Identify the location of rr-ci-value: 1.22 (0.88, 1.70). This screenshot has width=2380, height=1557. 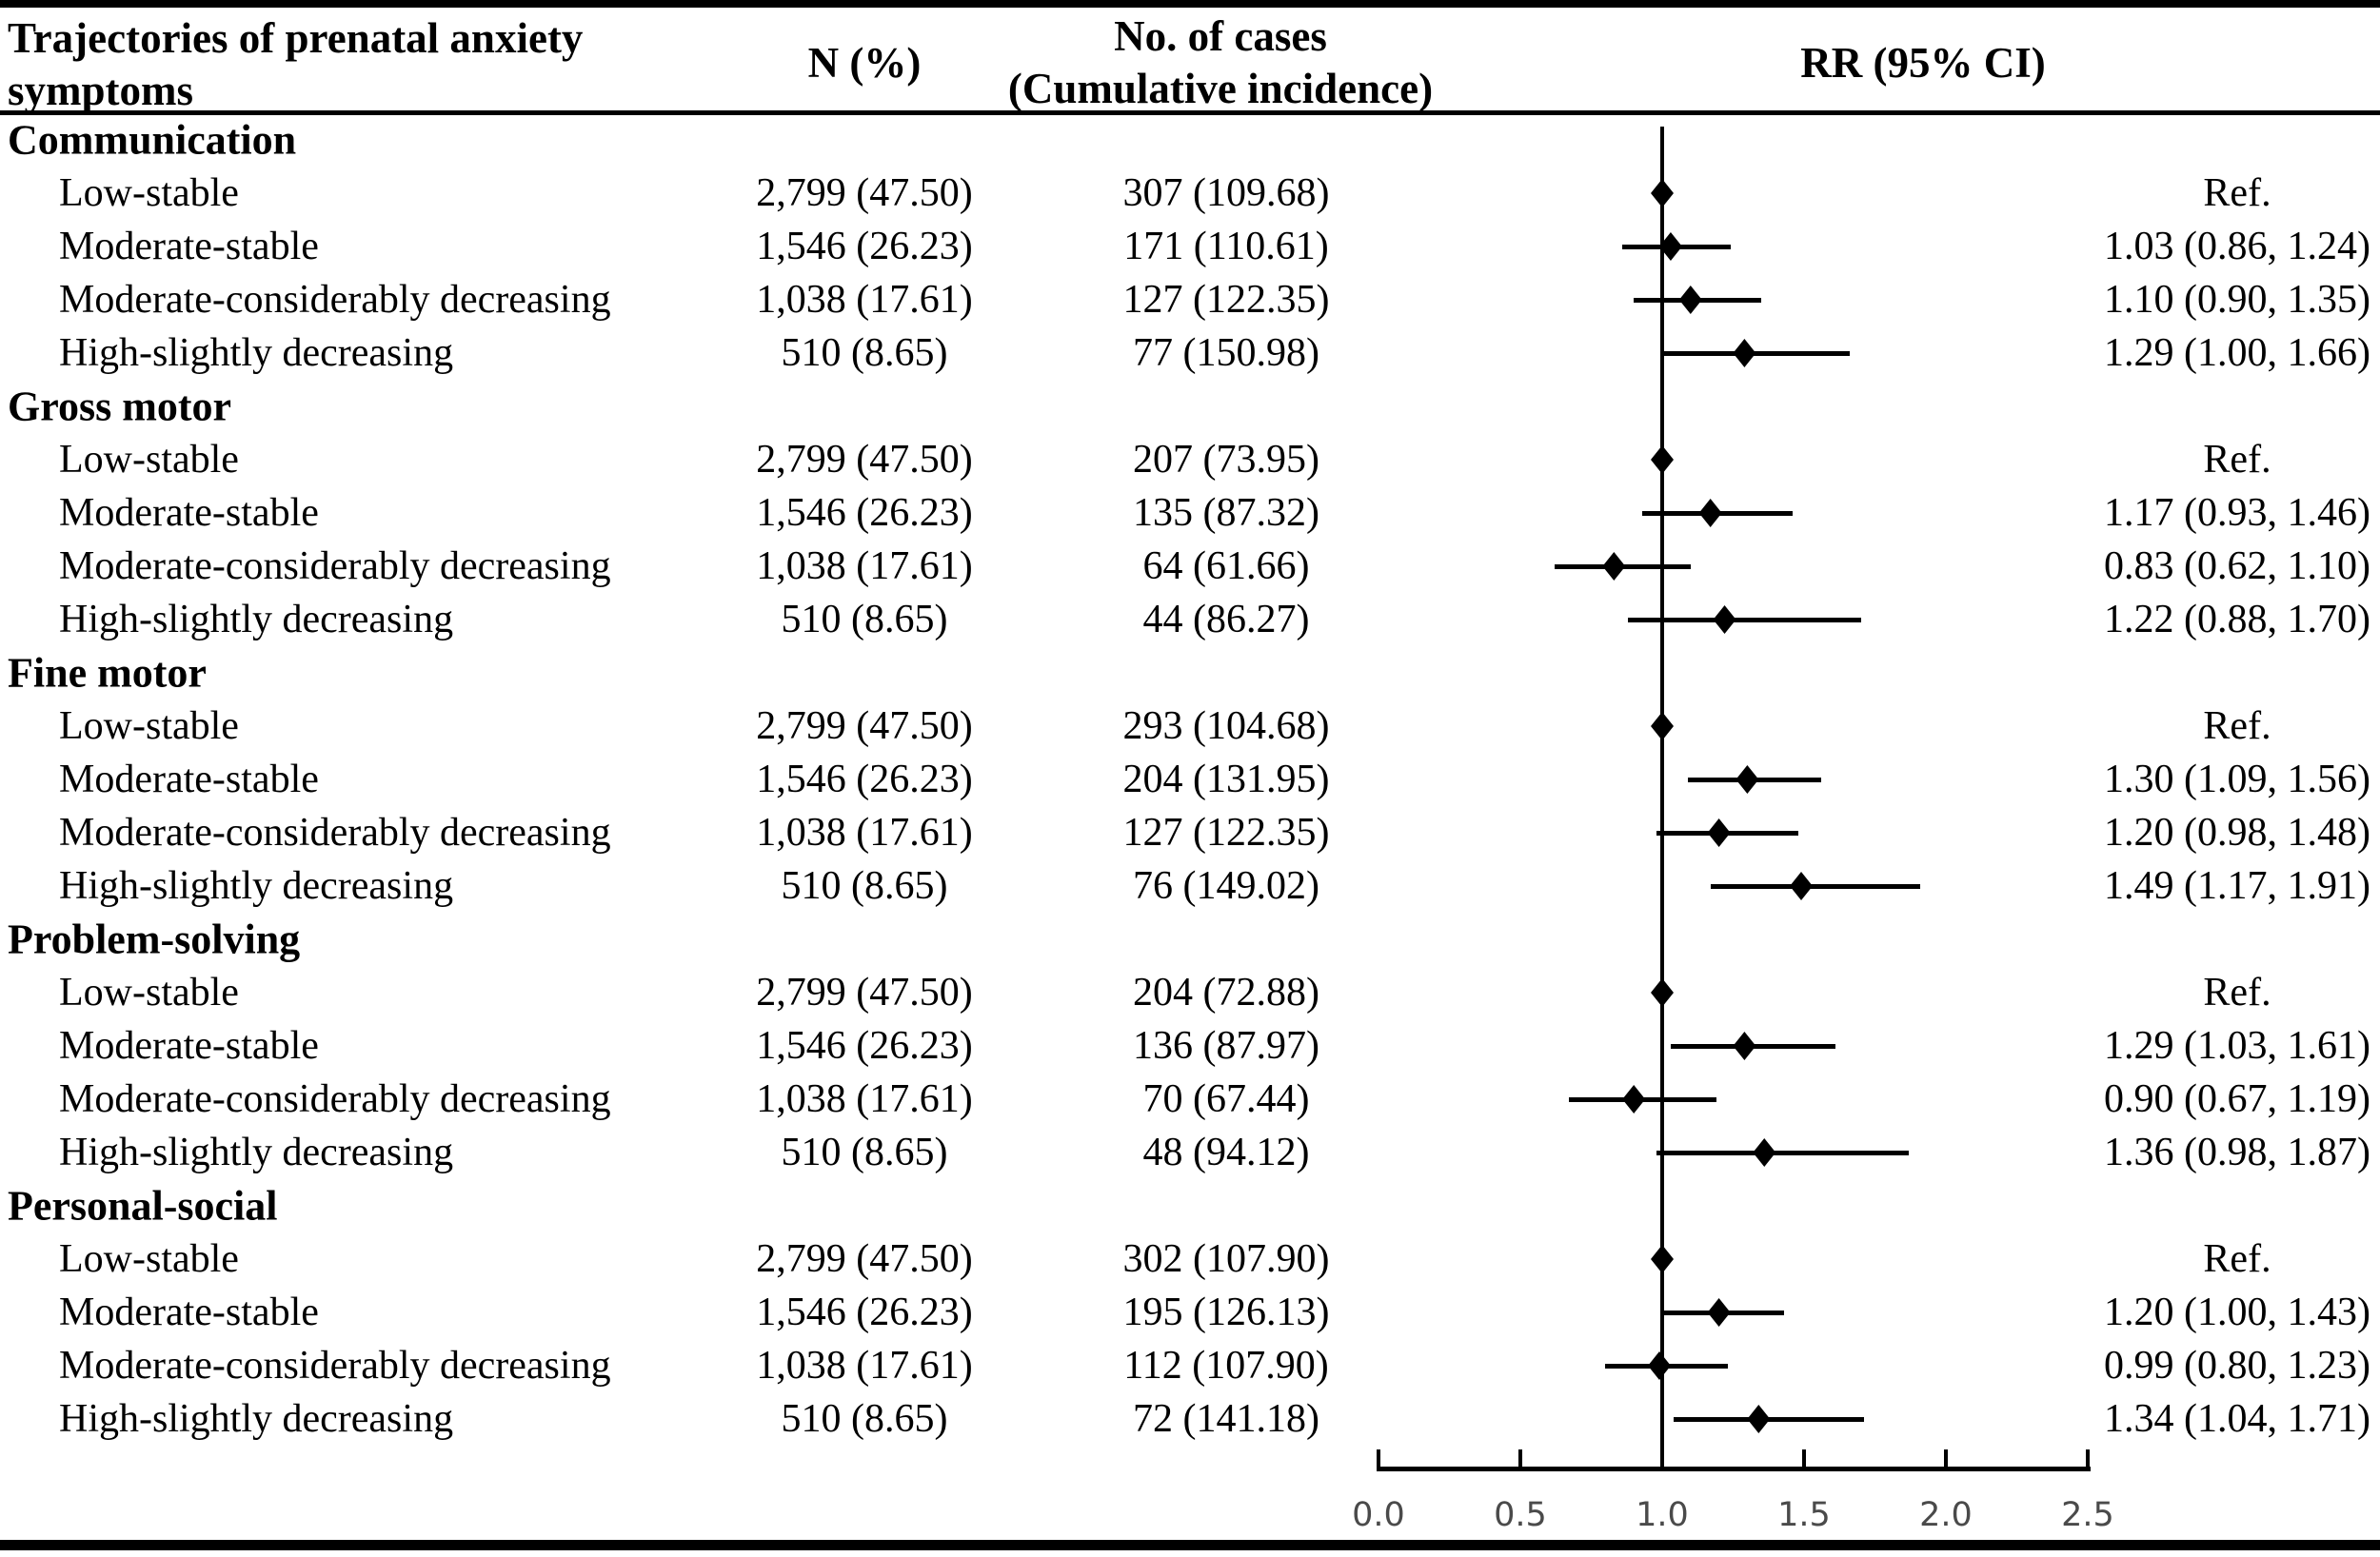
(2237, 619).